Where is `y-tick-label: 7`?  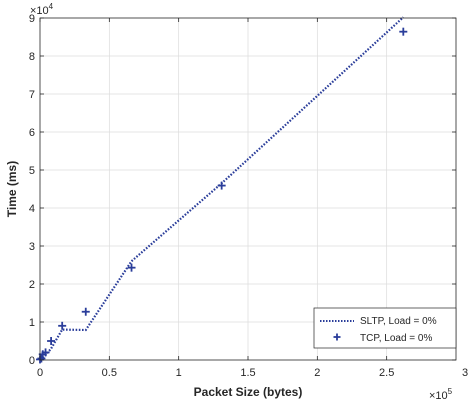 y-tick-label: 7 is located at coordinates (32, 95).